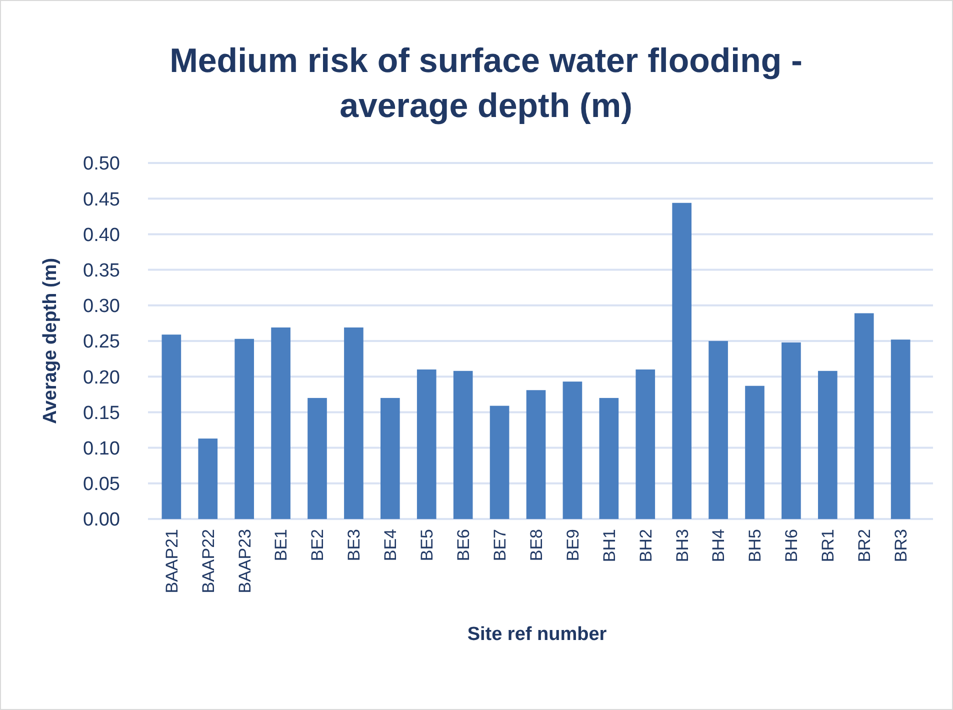 The height and width of the screenshot is (710, 953). What do you see at coordinates (500, 545) in the screenshot?
I see `x-tick-label: BE7` at bounding box center [500, 545].